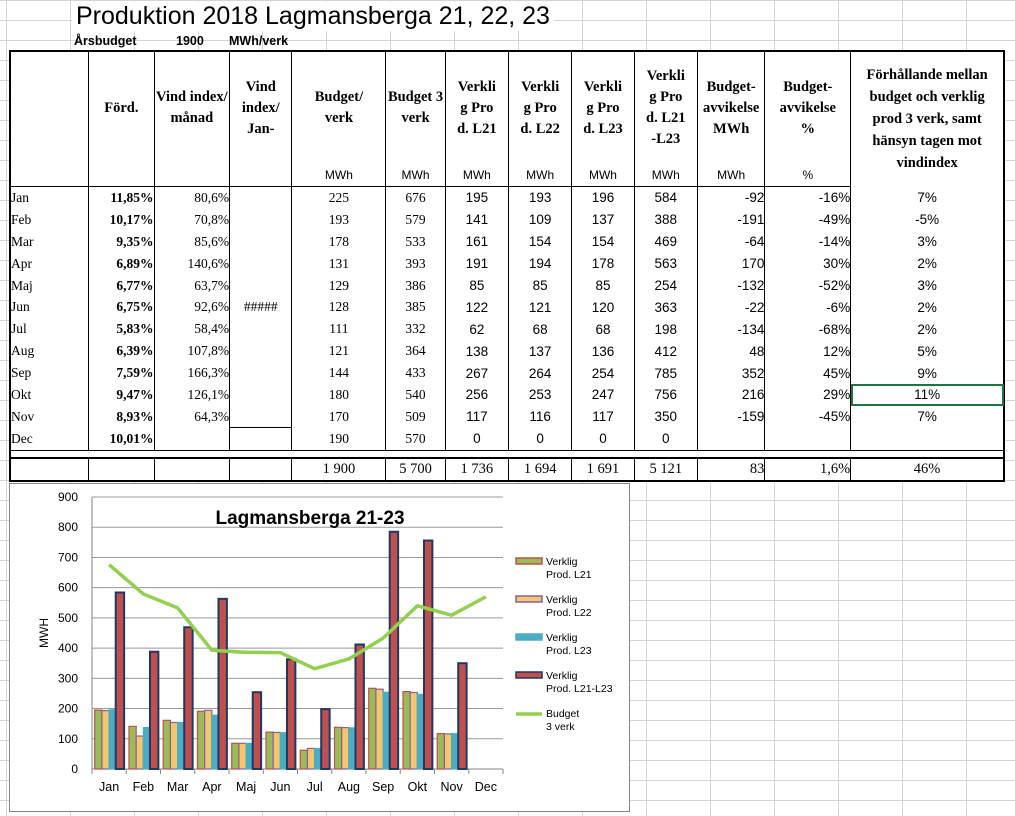 This screenshot has width=1015, height=816. Describe the element at coordinates (415, 416) in the screenshot. I see `budget-3-verk-cell: 509` at that location.